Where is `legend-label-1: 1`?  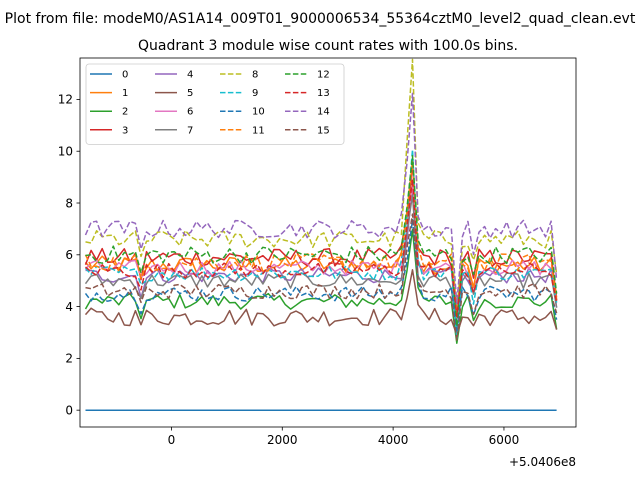
legend-label-1: 1 is located at coordinates (125, 93).